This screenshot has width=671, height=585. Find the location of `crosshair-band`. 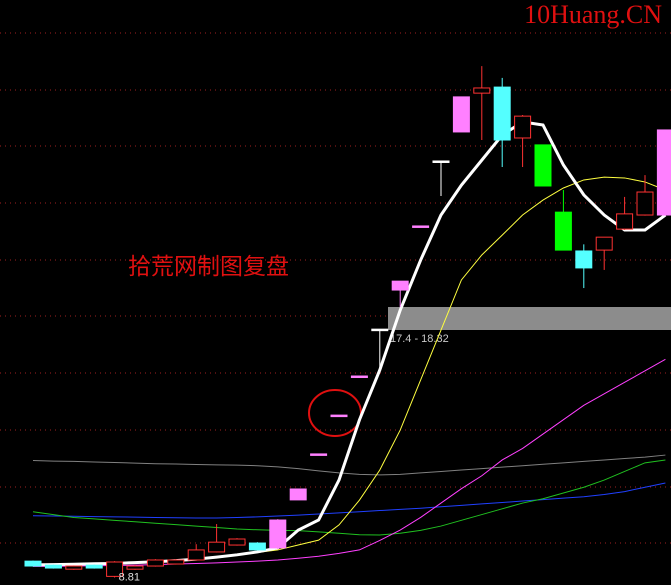

crosshair-band is located at coordinates (529, 318).